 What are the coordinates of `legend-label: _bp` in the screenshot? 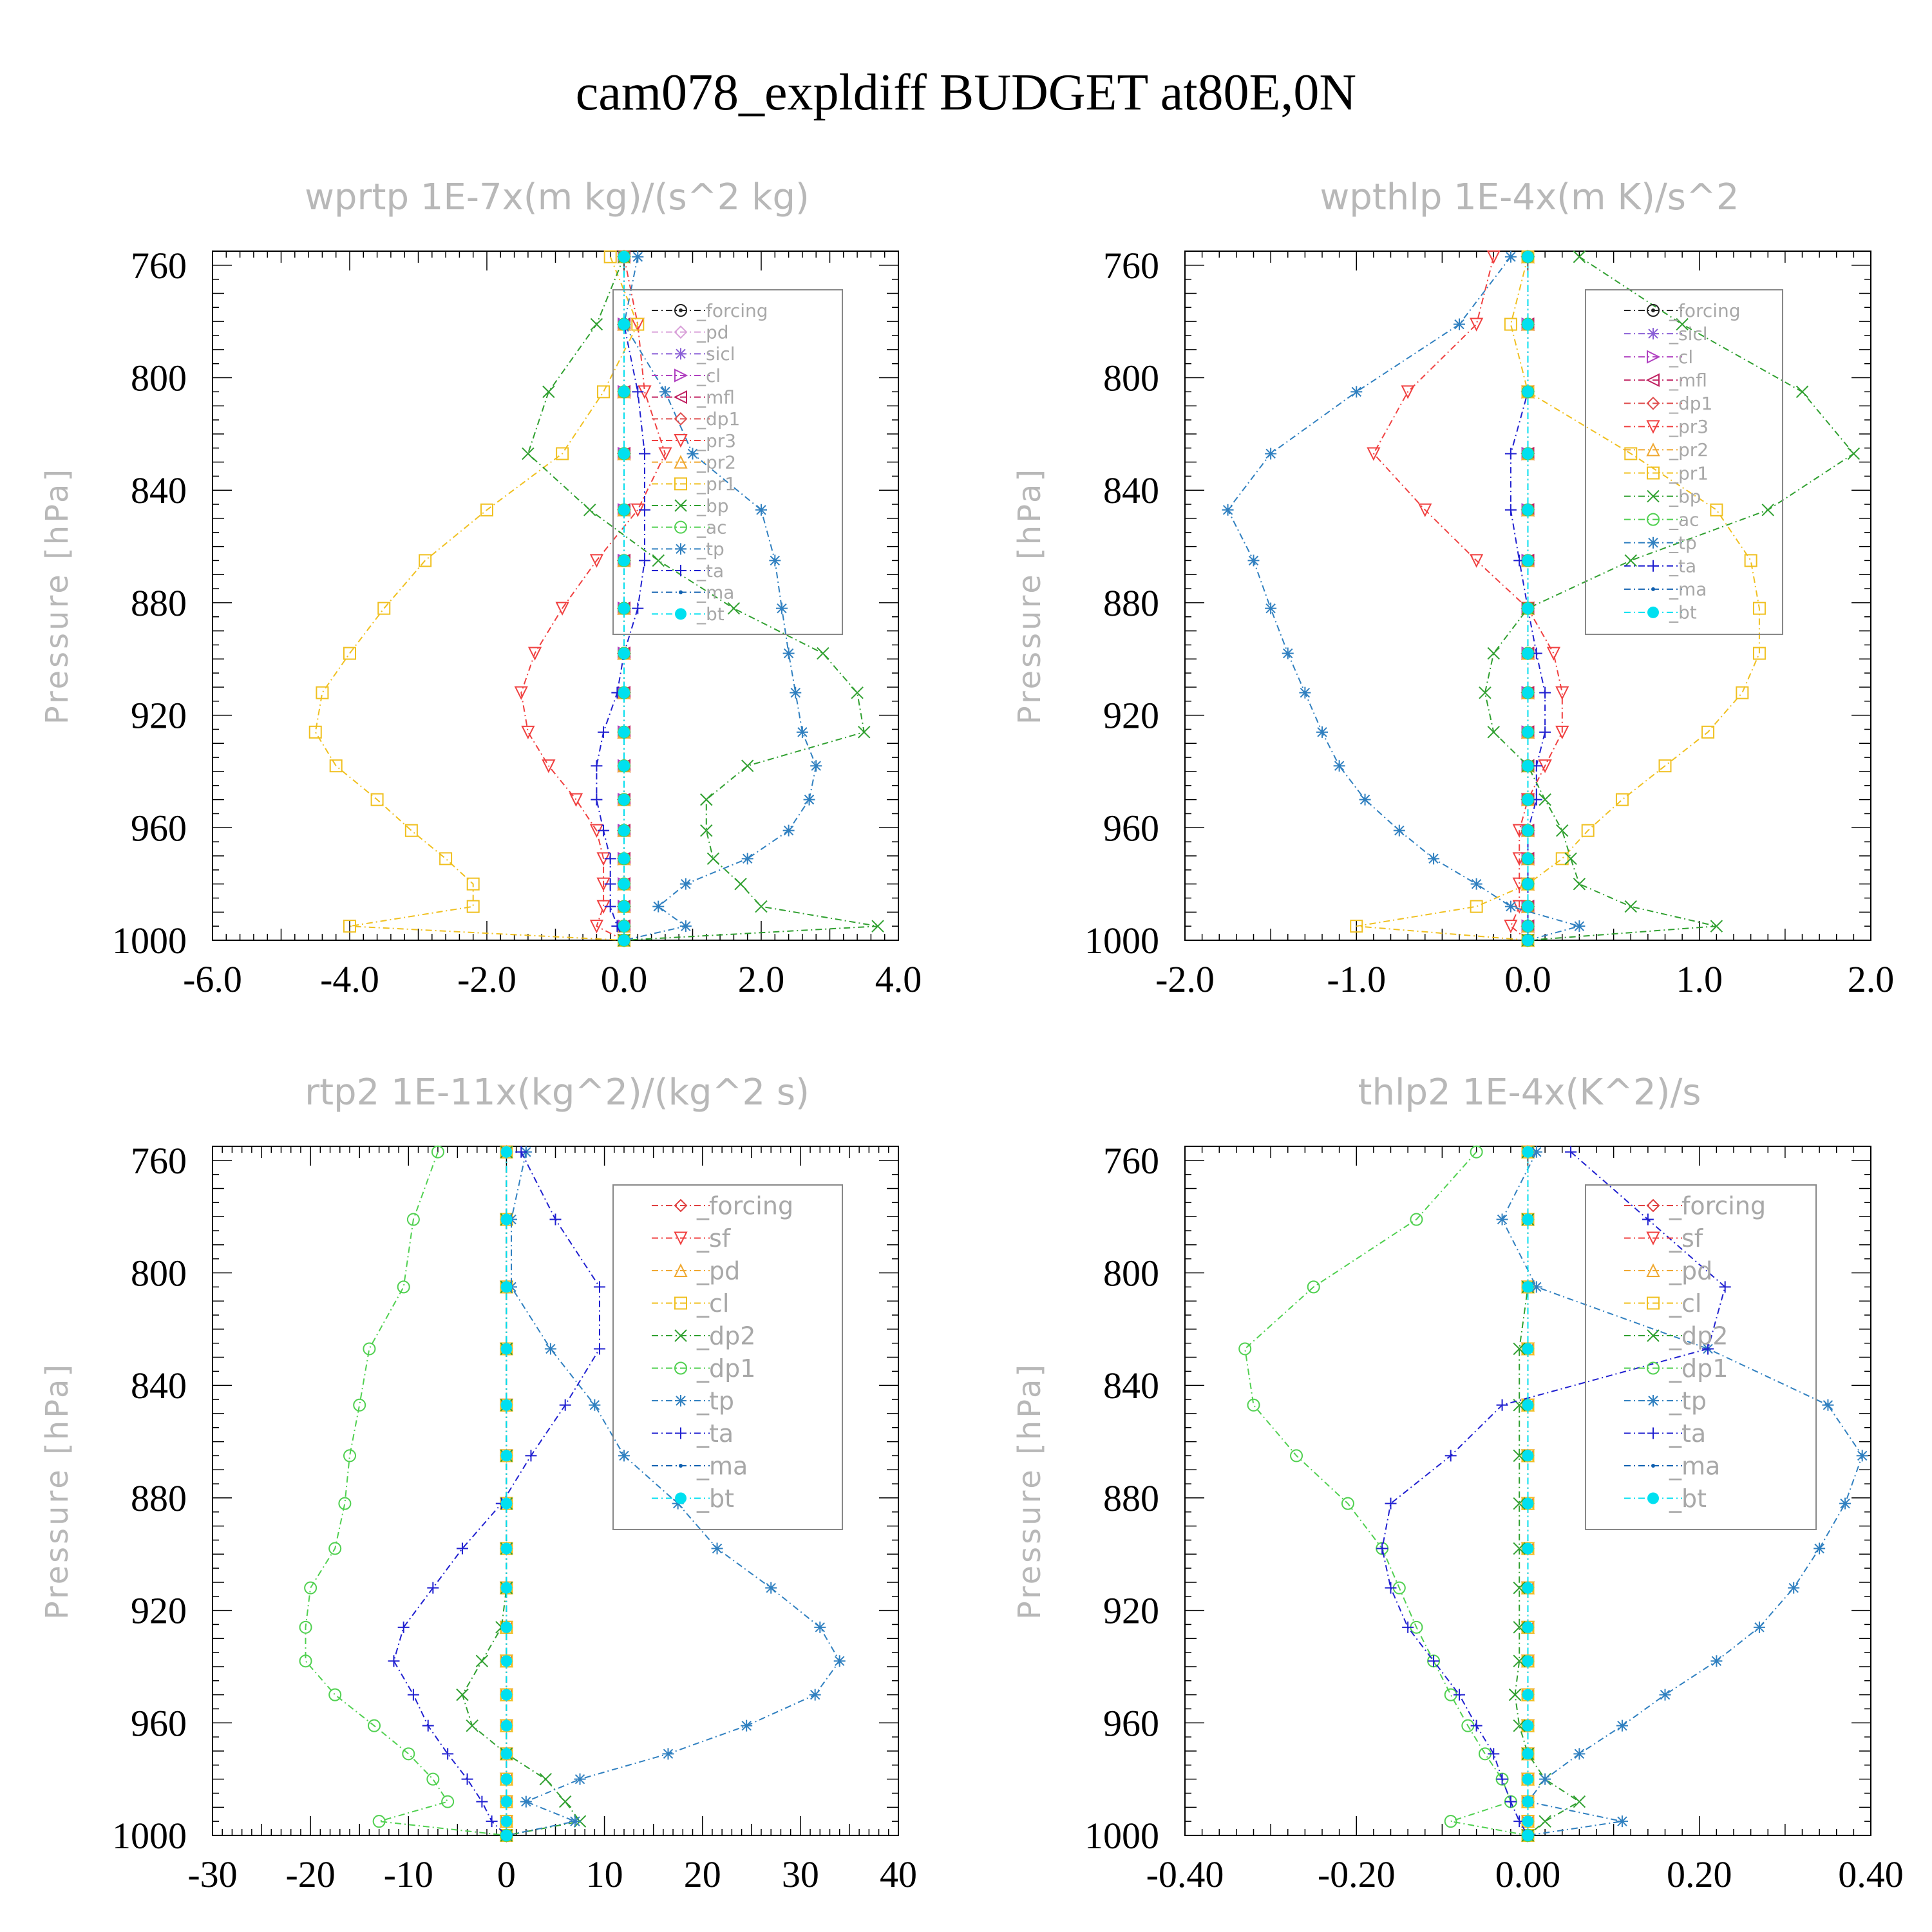 It's located at (713, 506).